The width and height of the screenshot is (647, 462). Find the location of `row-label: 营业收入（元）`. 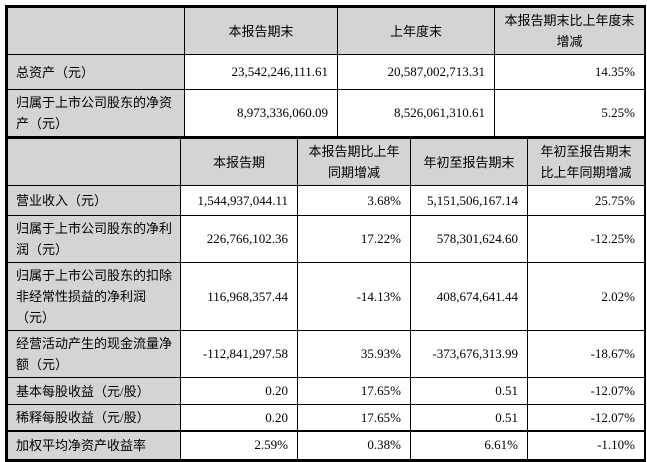

row-label: 营业收入（元） is located at coordinates (94, 200).